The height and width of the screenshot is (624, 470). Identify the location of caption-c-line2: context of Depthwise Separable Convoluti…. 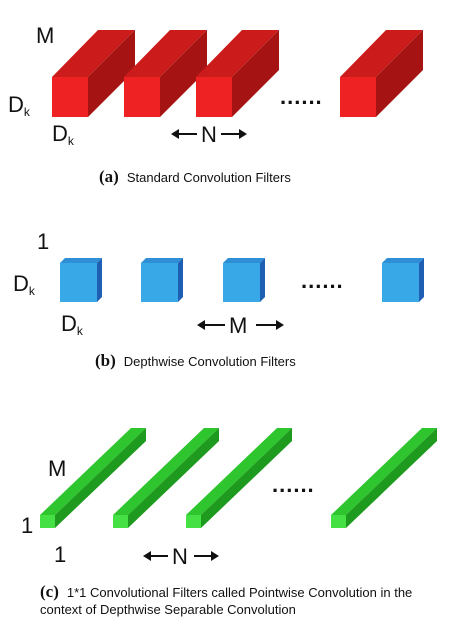
(168, 609).